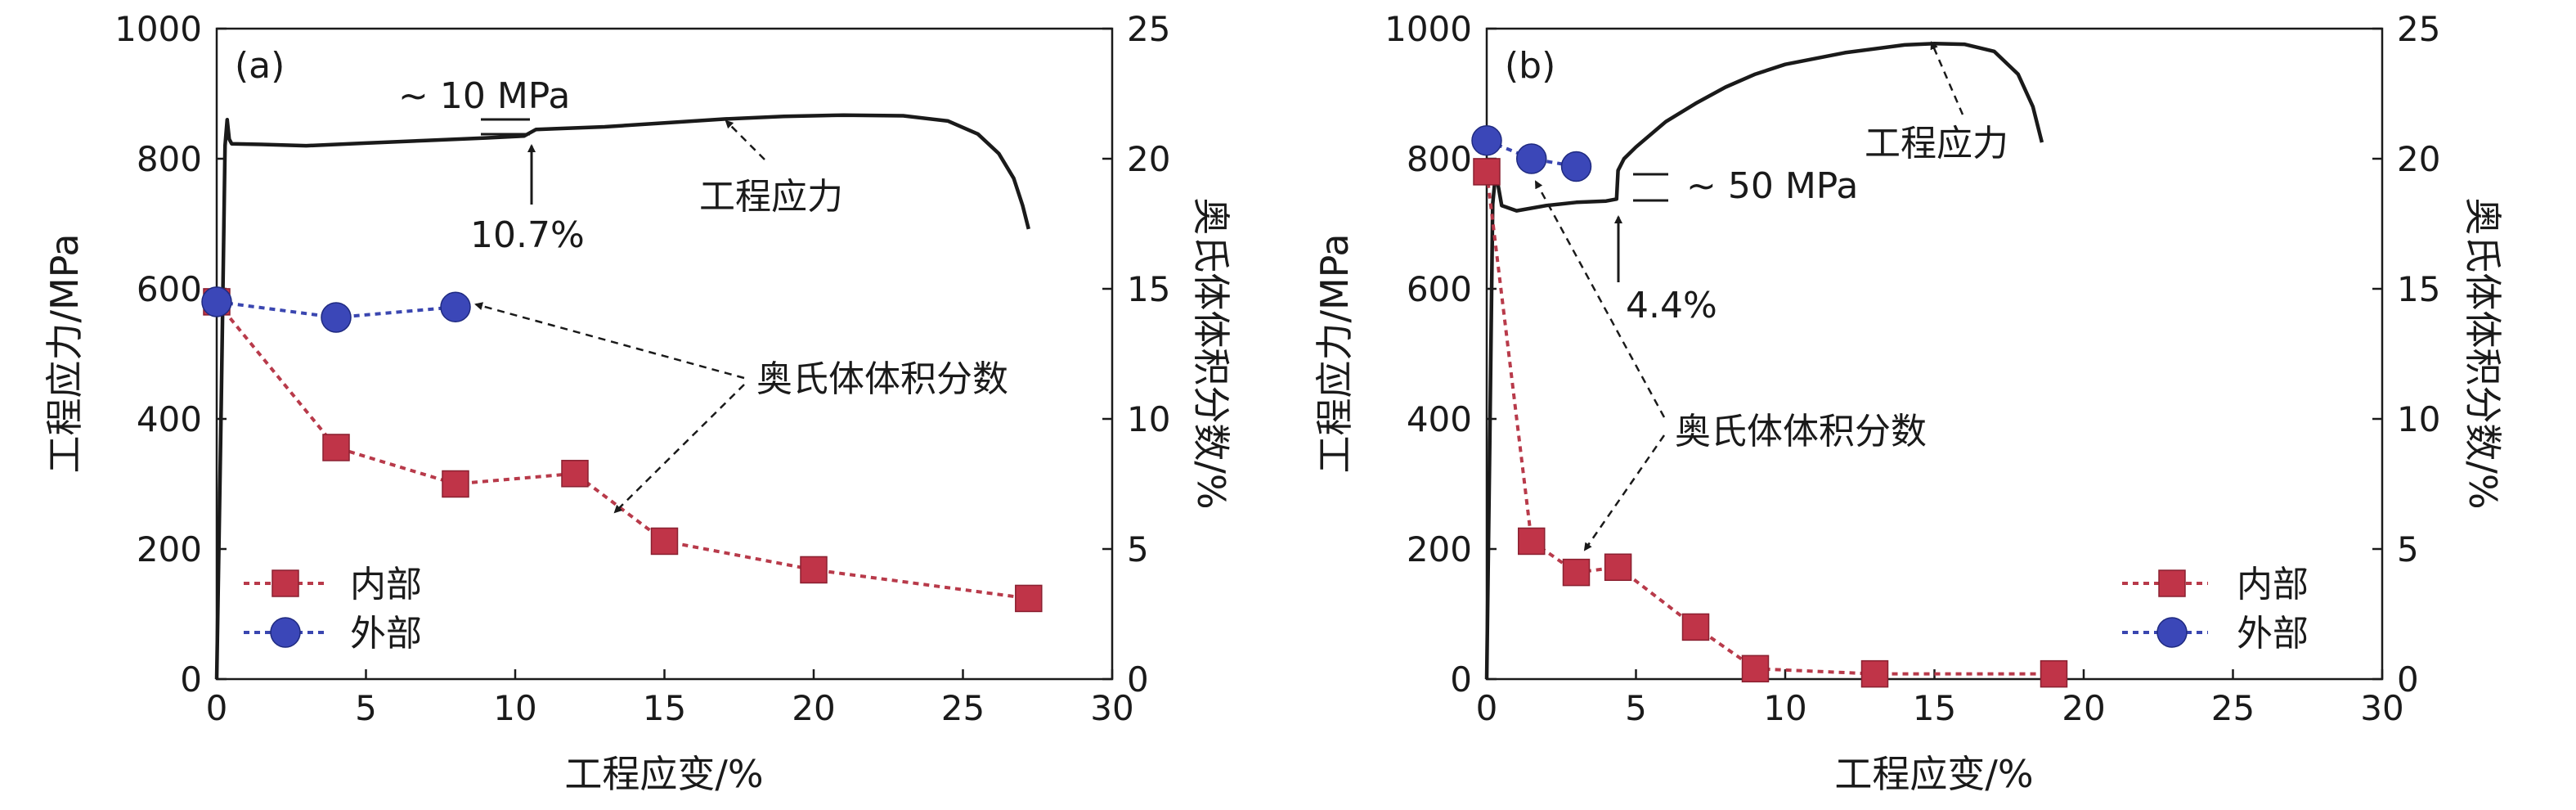  What do you see at coordinates (2483, 353) in the screenshot?
I see `y2-axis-label-b: 奥氏体体积分数/%` at bounding box center [2483, 353].